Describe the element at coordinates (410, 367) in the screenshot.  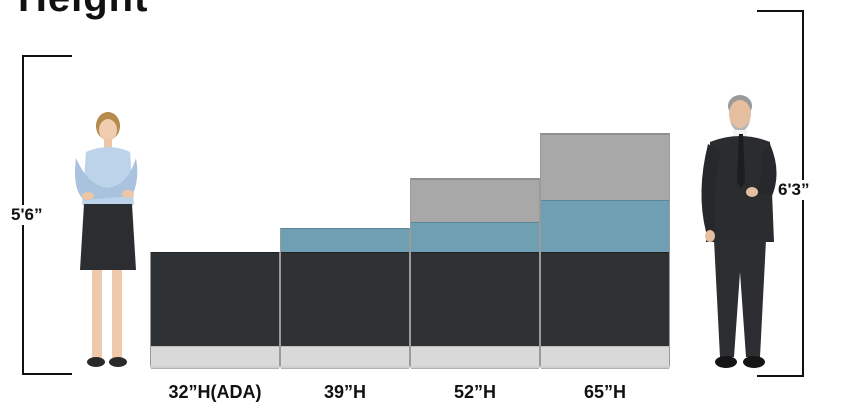
I see `floor-line` at that location.